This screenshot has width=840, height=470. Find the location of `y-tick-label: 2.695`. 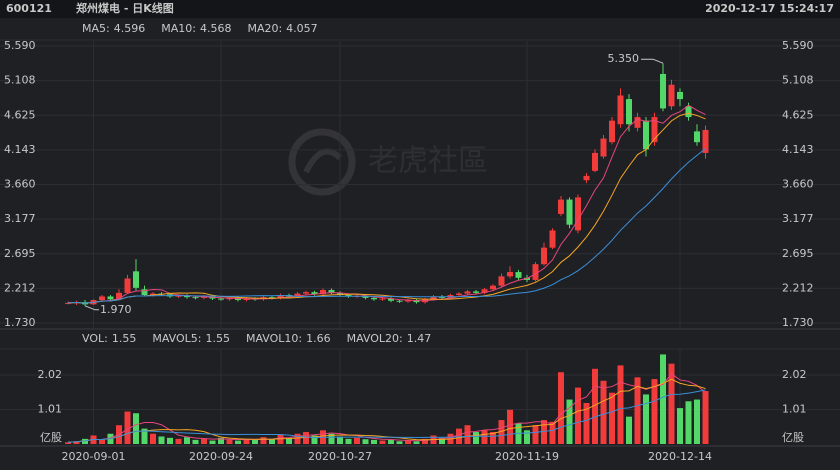

y-tick-label: 2.695 is located at coordinates (20, 253).